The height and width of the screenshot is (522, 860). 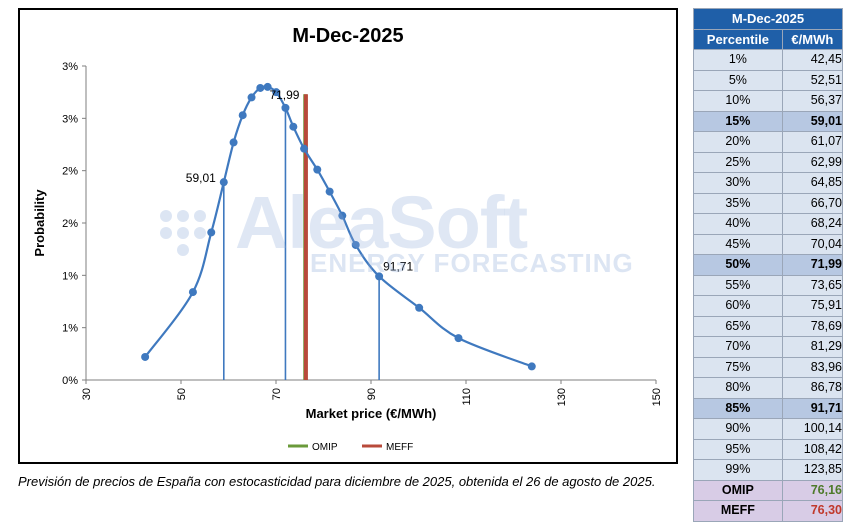 I want to click on table-row: 55% 73,65, so click(x=768, y=285).